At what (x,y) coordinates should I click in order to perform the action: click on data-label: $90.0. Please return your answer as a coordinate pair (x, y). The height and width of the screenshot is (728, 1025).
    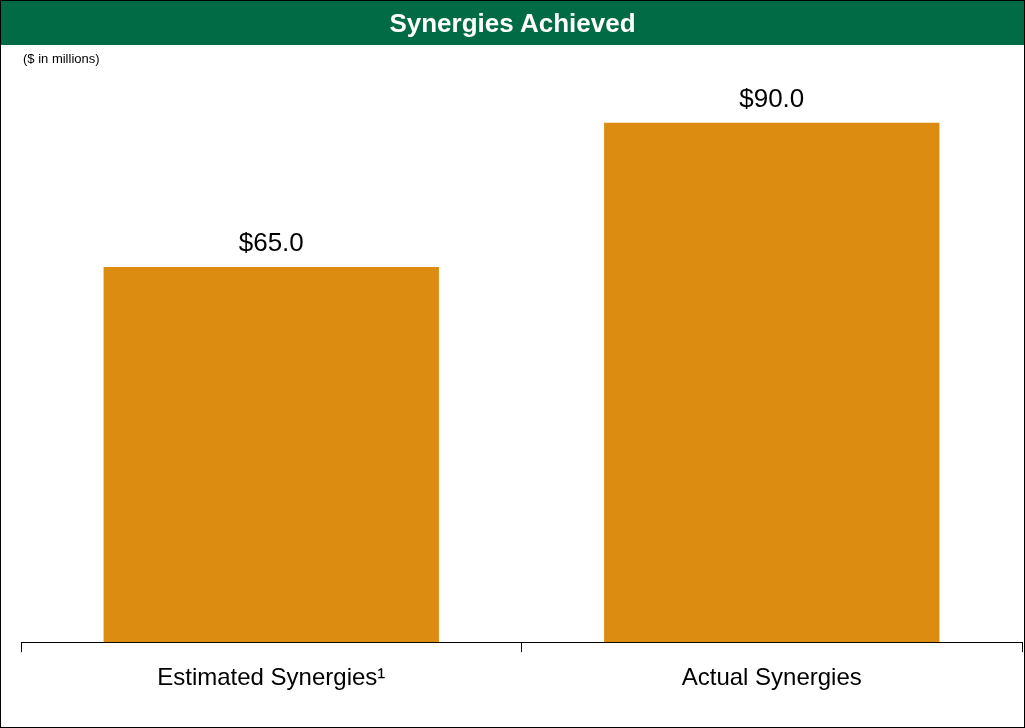
    Looking at the image, I should click on (772, 97).